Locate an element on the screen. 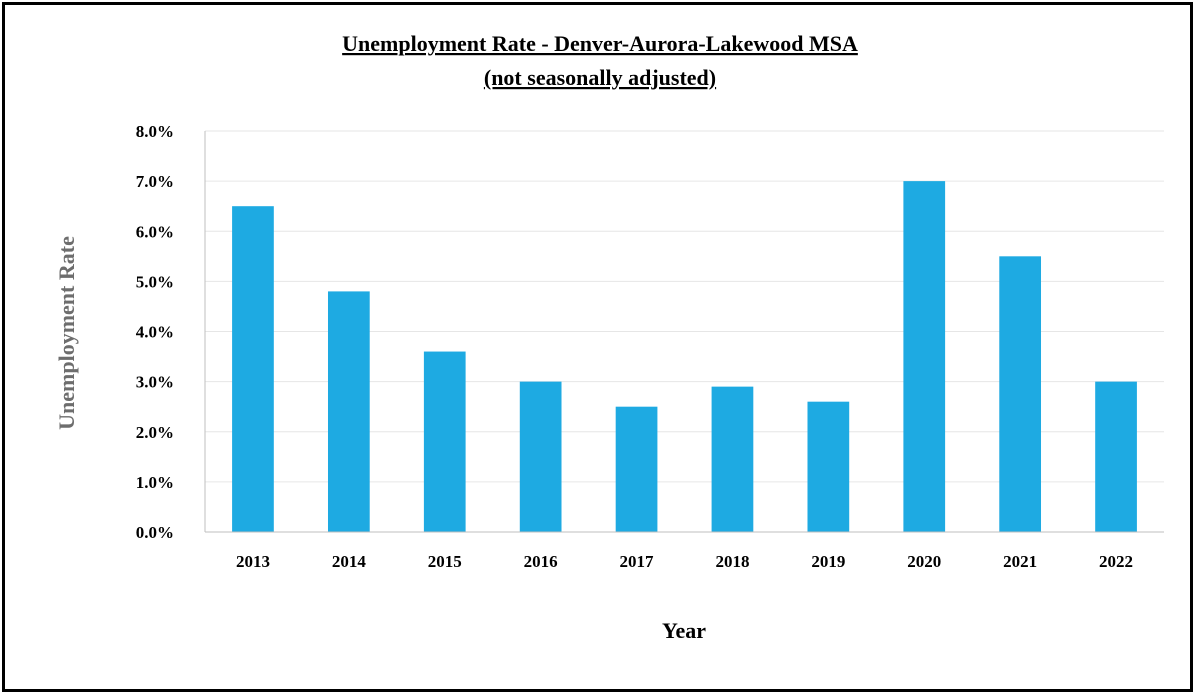  x-tick-label: 2016 is located at coordinates (541, 561).